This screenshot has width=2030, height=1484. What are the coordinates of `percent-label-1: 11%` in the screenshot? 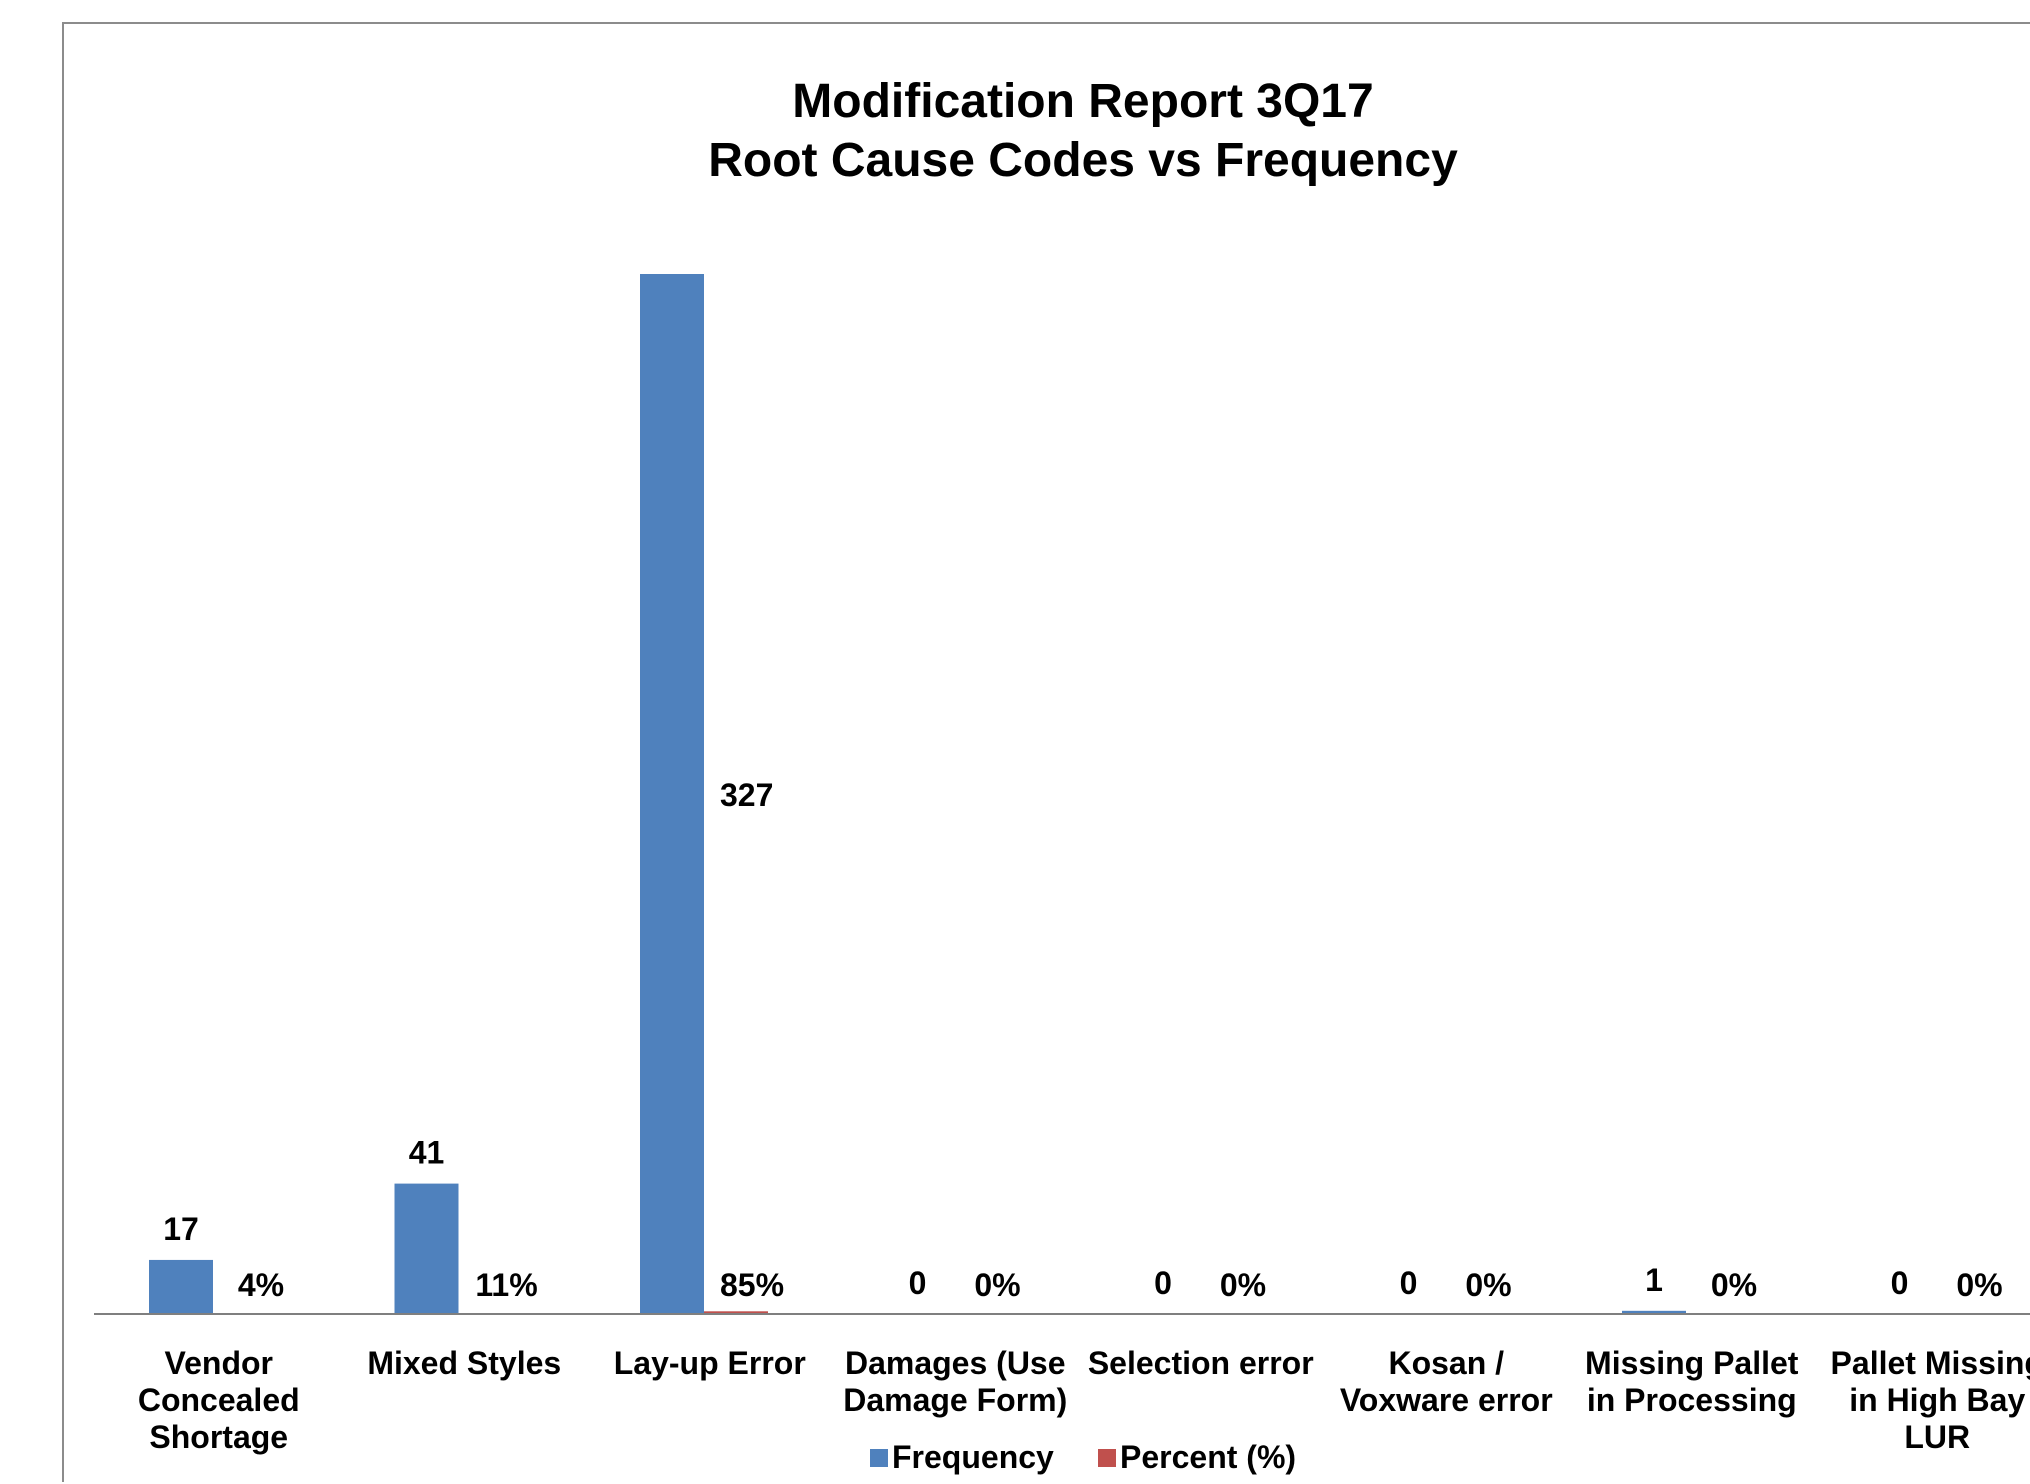 It's located at (506, 1285).